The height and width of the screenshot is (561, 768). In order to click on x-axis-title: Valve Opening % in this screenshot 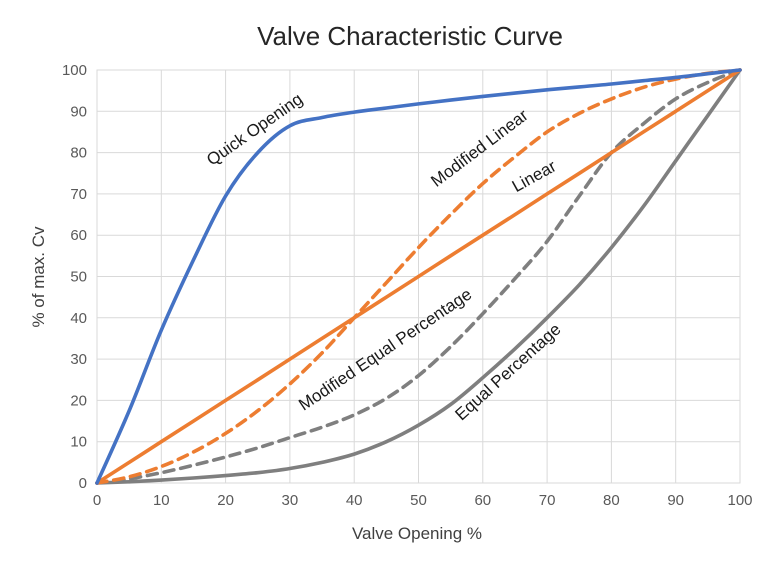, I will do `click(417, 533)`.